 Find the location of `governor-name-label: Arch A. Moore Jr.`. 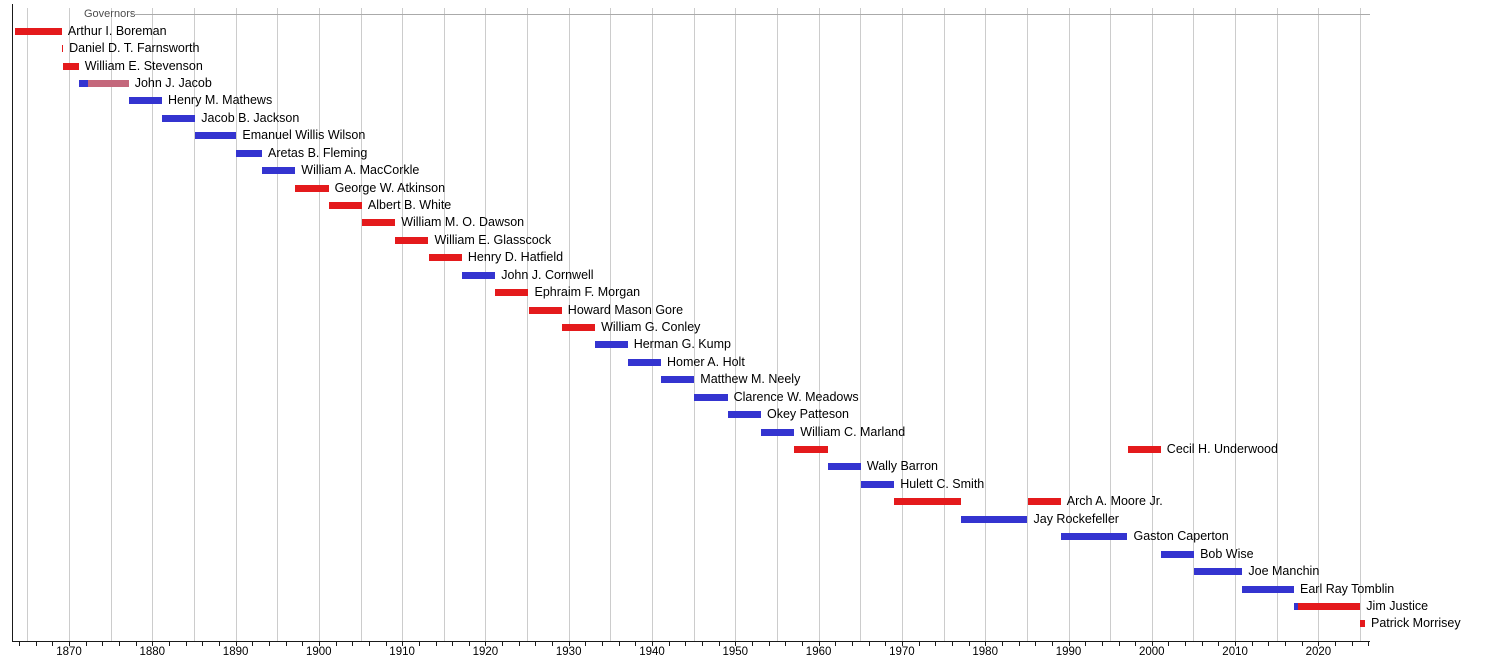

governor-name-label: Arch A. Moore Jr. is located at coordinates (1114, 501).